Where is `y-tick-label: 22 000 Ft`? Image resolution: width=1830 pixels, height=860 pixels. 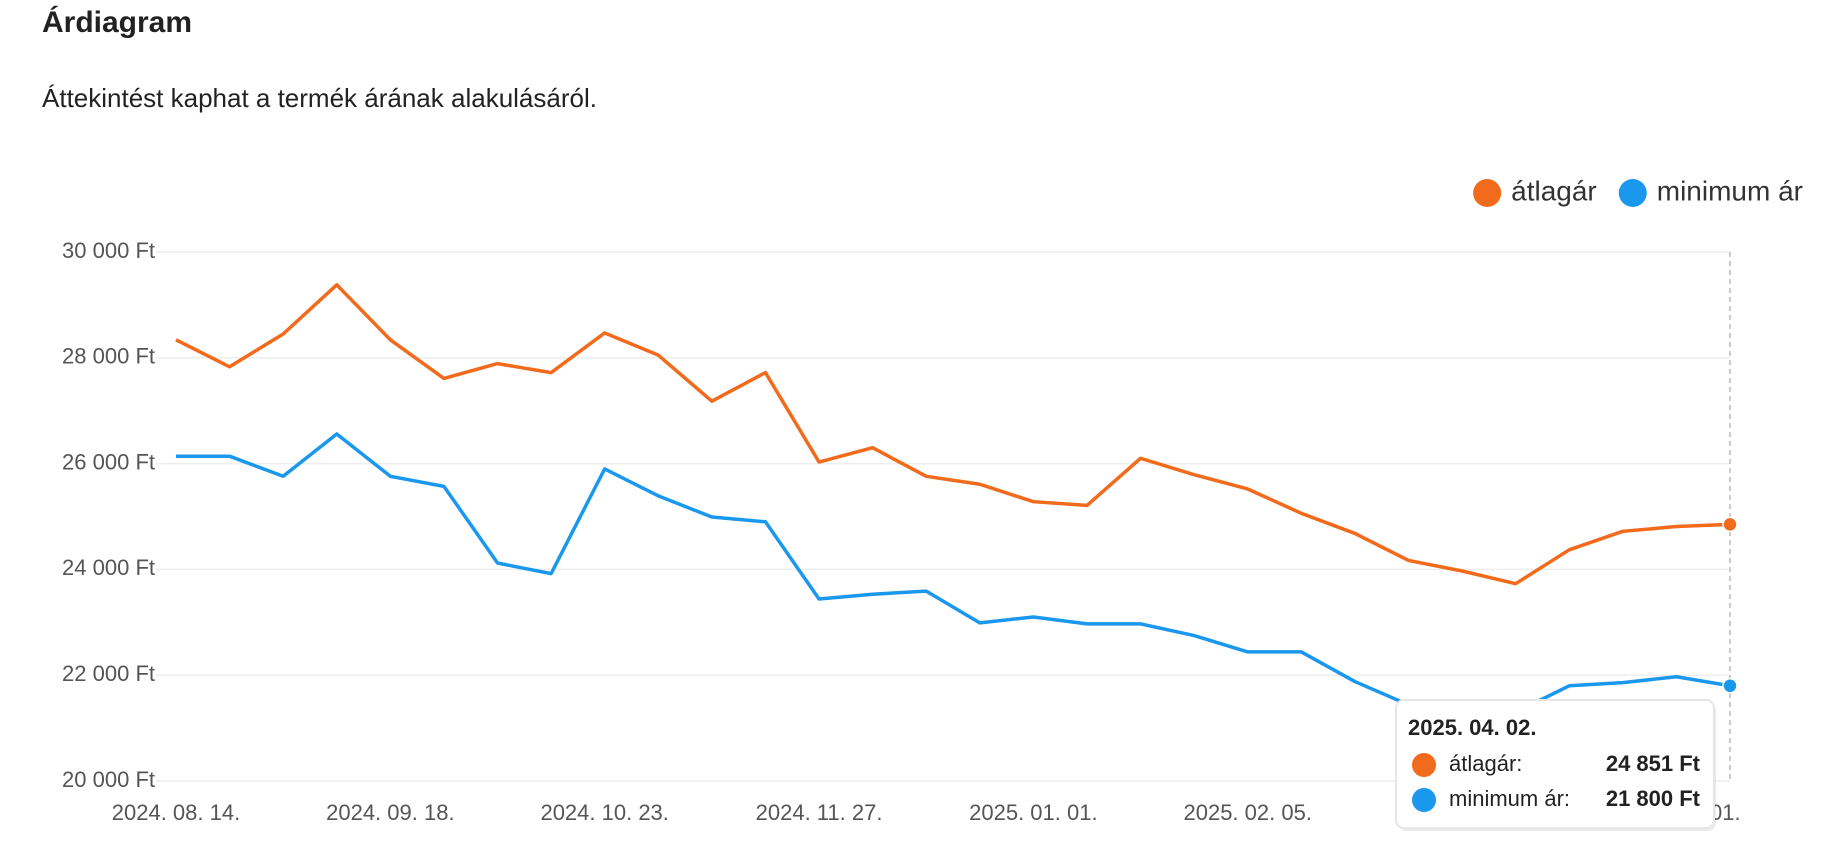 y-tick-label: 22 000 Ft is located at coordinates (108, 673).